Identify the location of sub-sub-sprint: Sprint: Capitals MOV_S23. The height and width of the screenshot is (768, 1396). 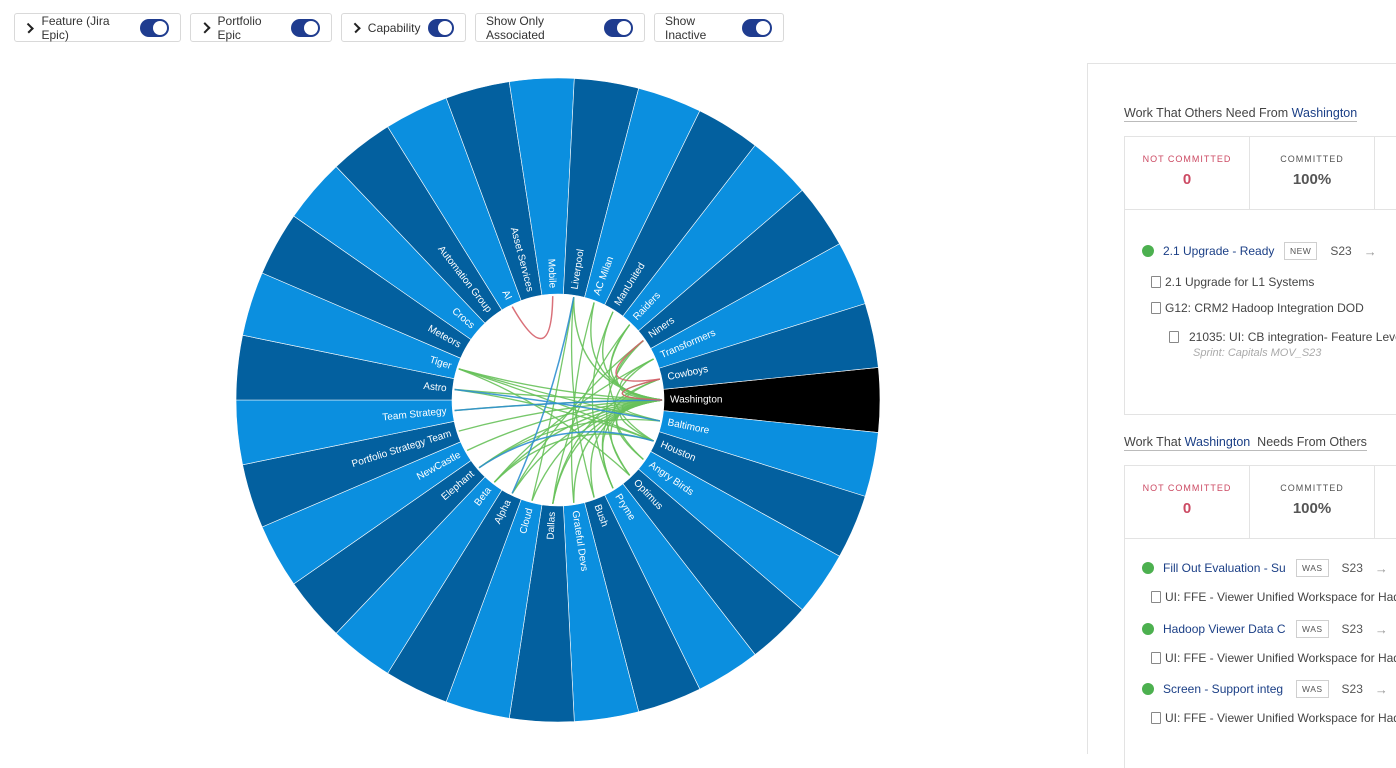
(1257, 353).